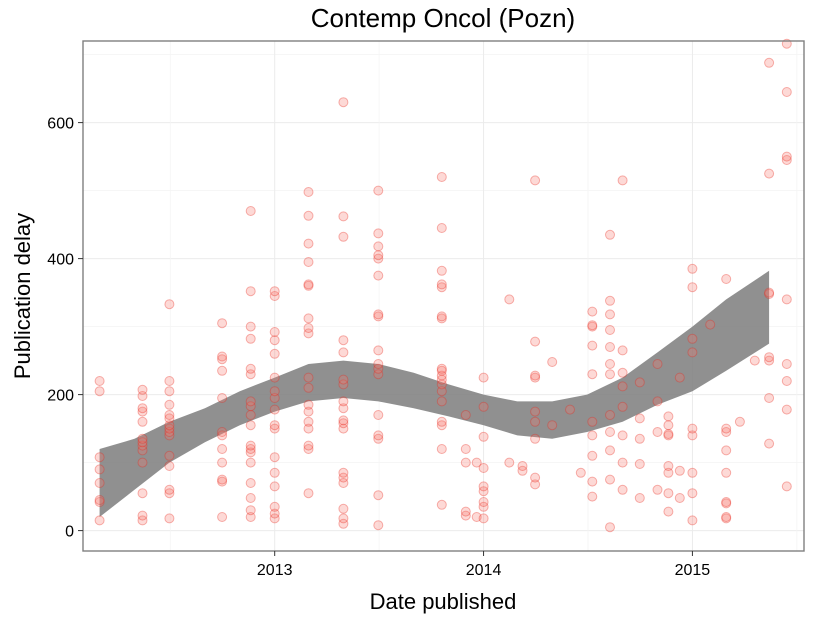 This screenshot has width=825, height=618. What do you see at coordinates (693, 570) in the screenshot?
I see `x-tick-label: 2015` at bounding box center [693, 570].